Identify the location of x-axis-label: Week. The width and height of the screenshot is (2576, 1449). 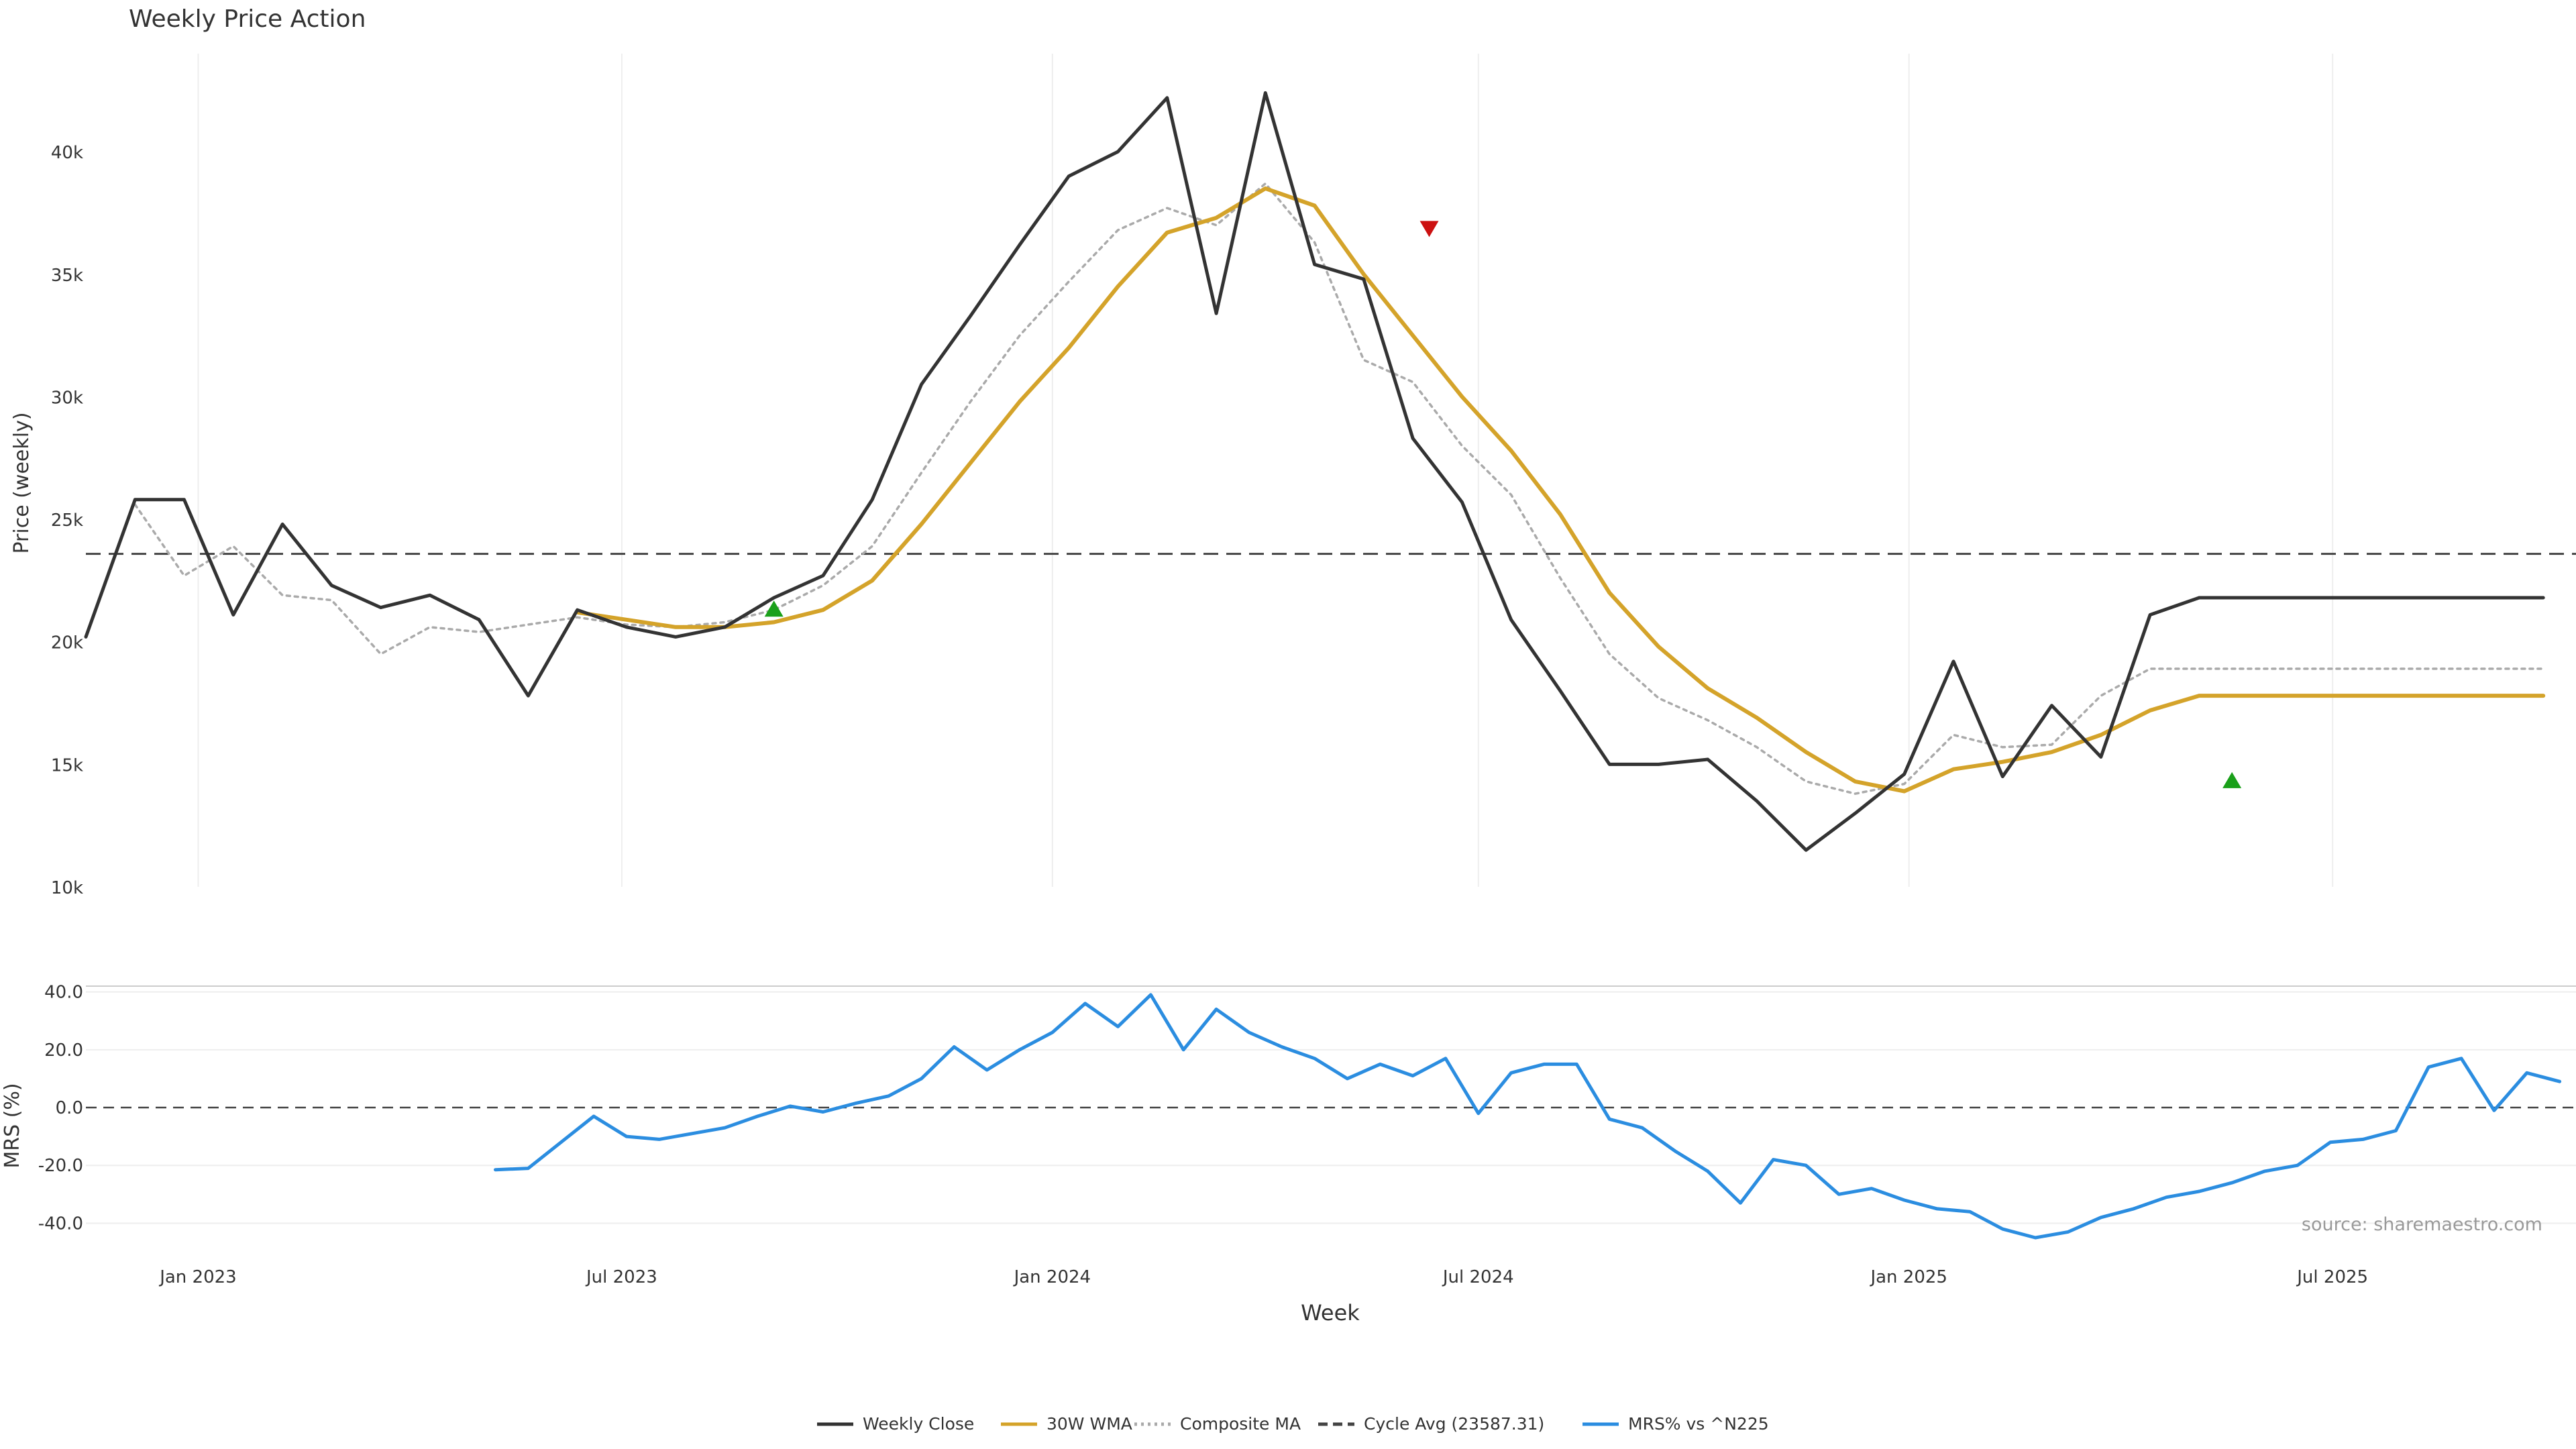
(1330, 1313).